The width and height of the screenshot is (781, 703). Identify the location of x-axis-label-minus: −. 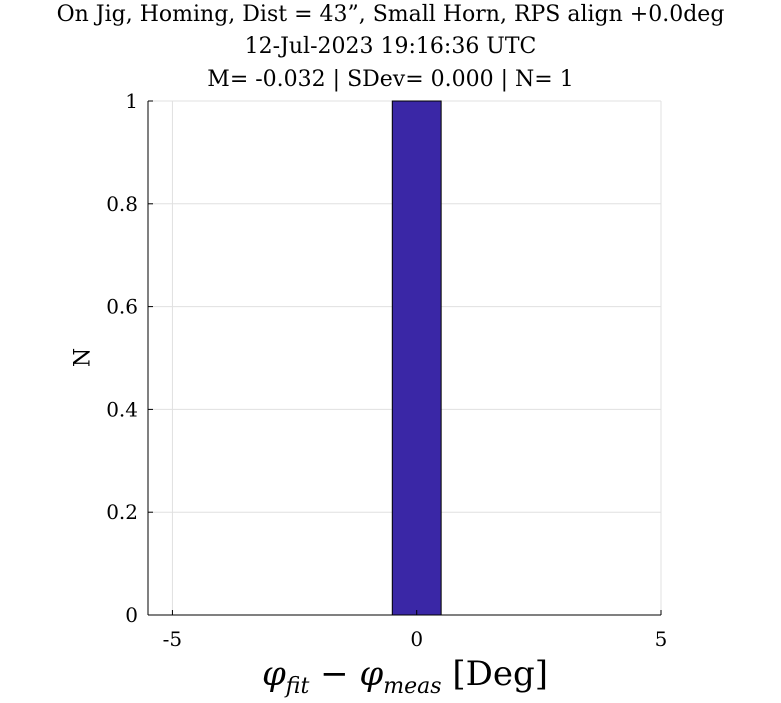
(334, 674).